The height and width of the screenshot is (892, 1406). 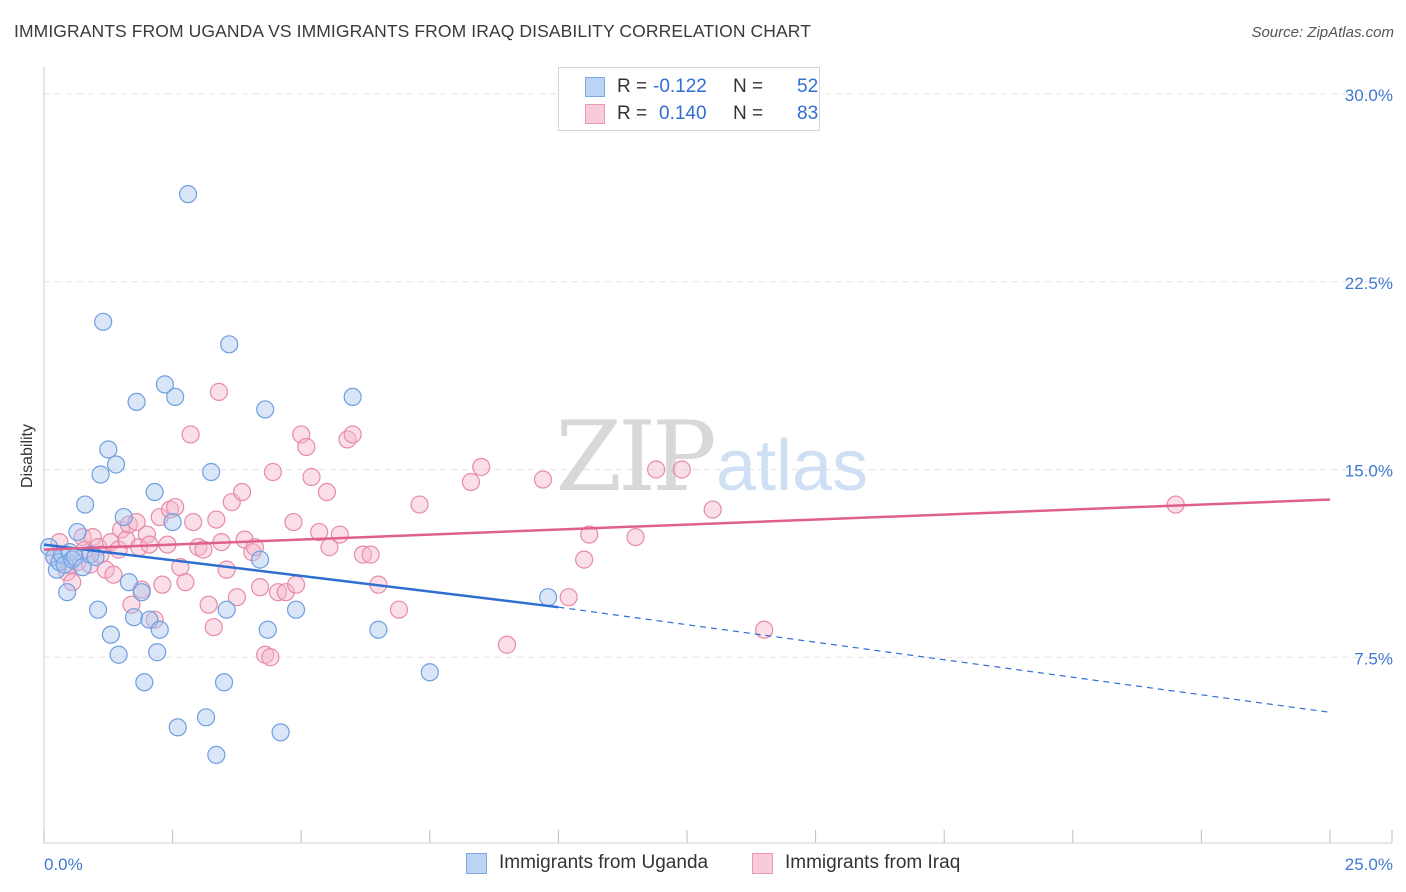 What do you see at coordinates (63, 864) in the screenshot?
I see `x-tick-label-0: 0.0%` at bounding box center [63, 864].